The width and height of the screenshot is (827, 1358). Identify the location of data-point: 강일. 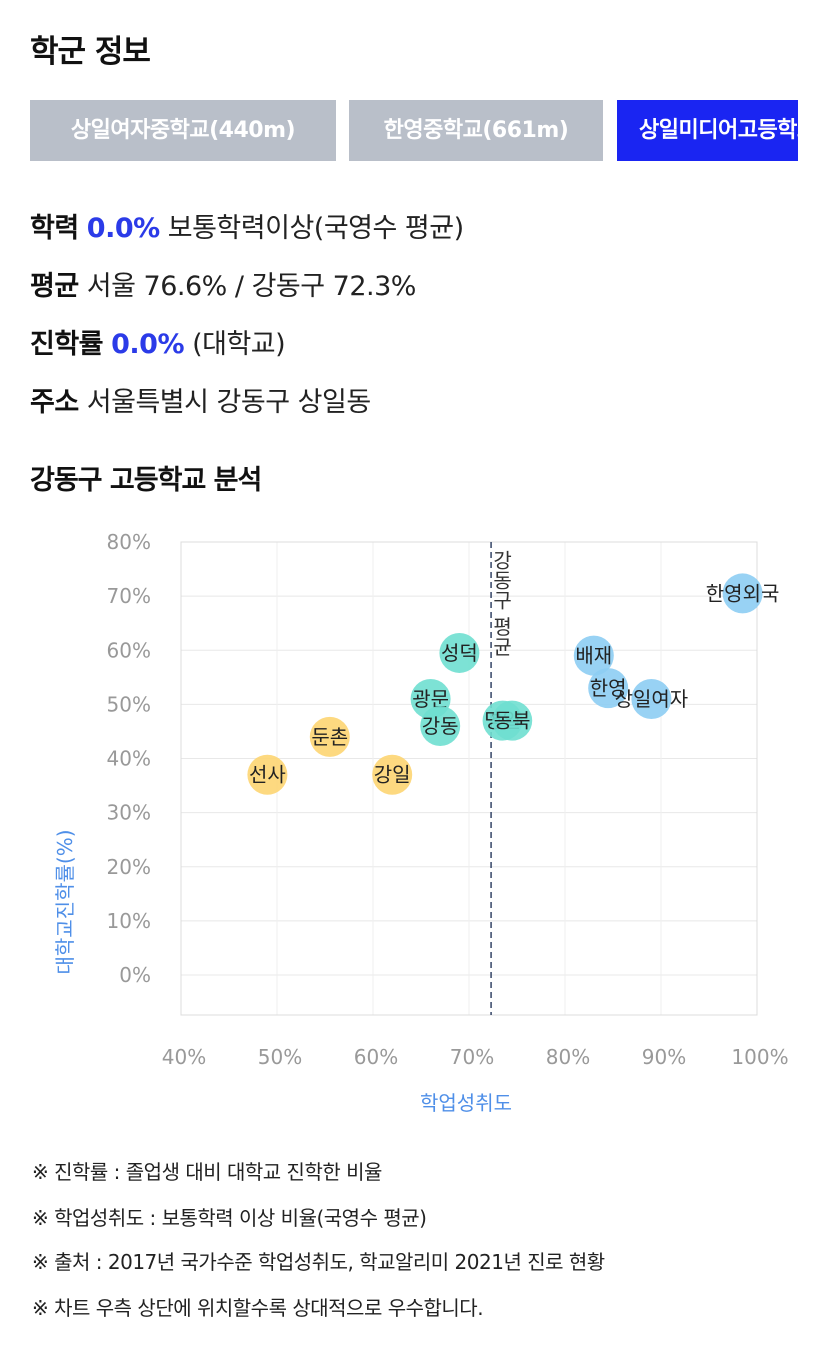
(392, 774).